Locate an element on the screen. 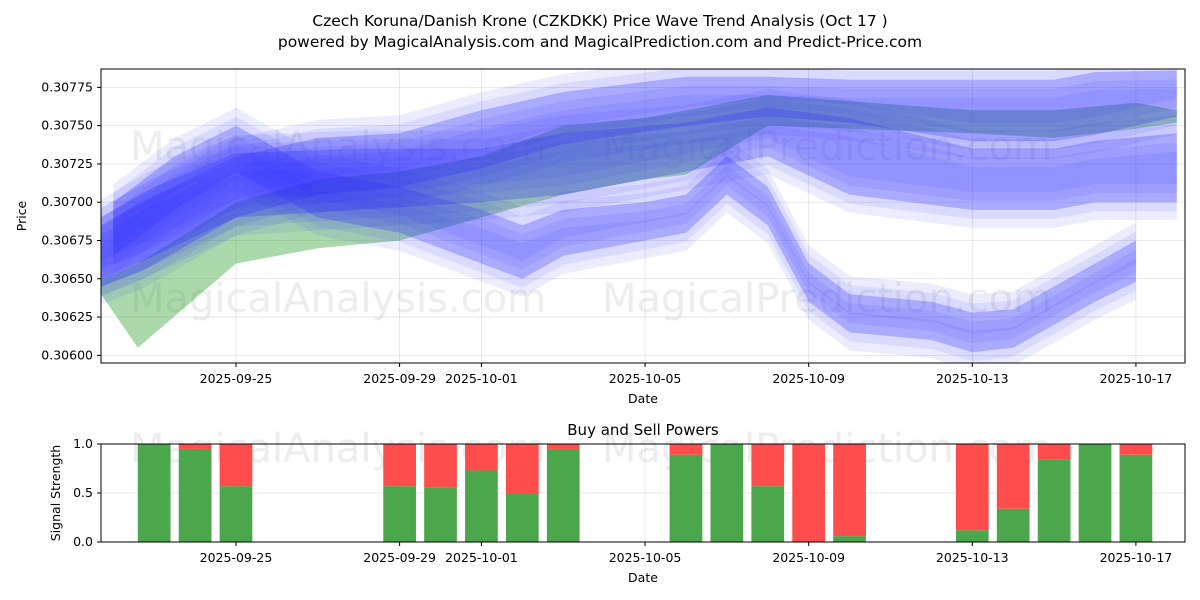 Image resolution: width=1200 pixels, height=600 pixels. price-x-tick-label: 2025-10-01 is located at coordinates (481, 378).